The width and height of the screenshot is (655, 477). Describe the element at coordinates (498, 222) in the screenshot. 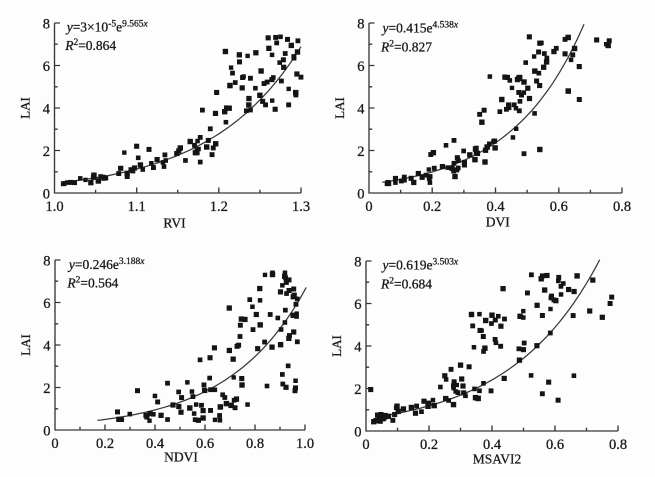

I see `svg-text: DVI` at that location.